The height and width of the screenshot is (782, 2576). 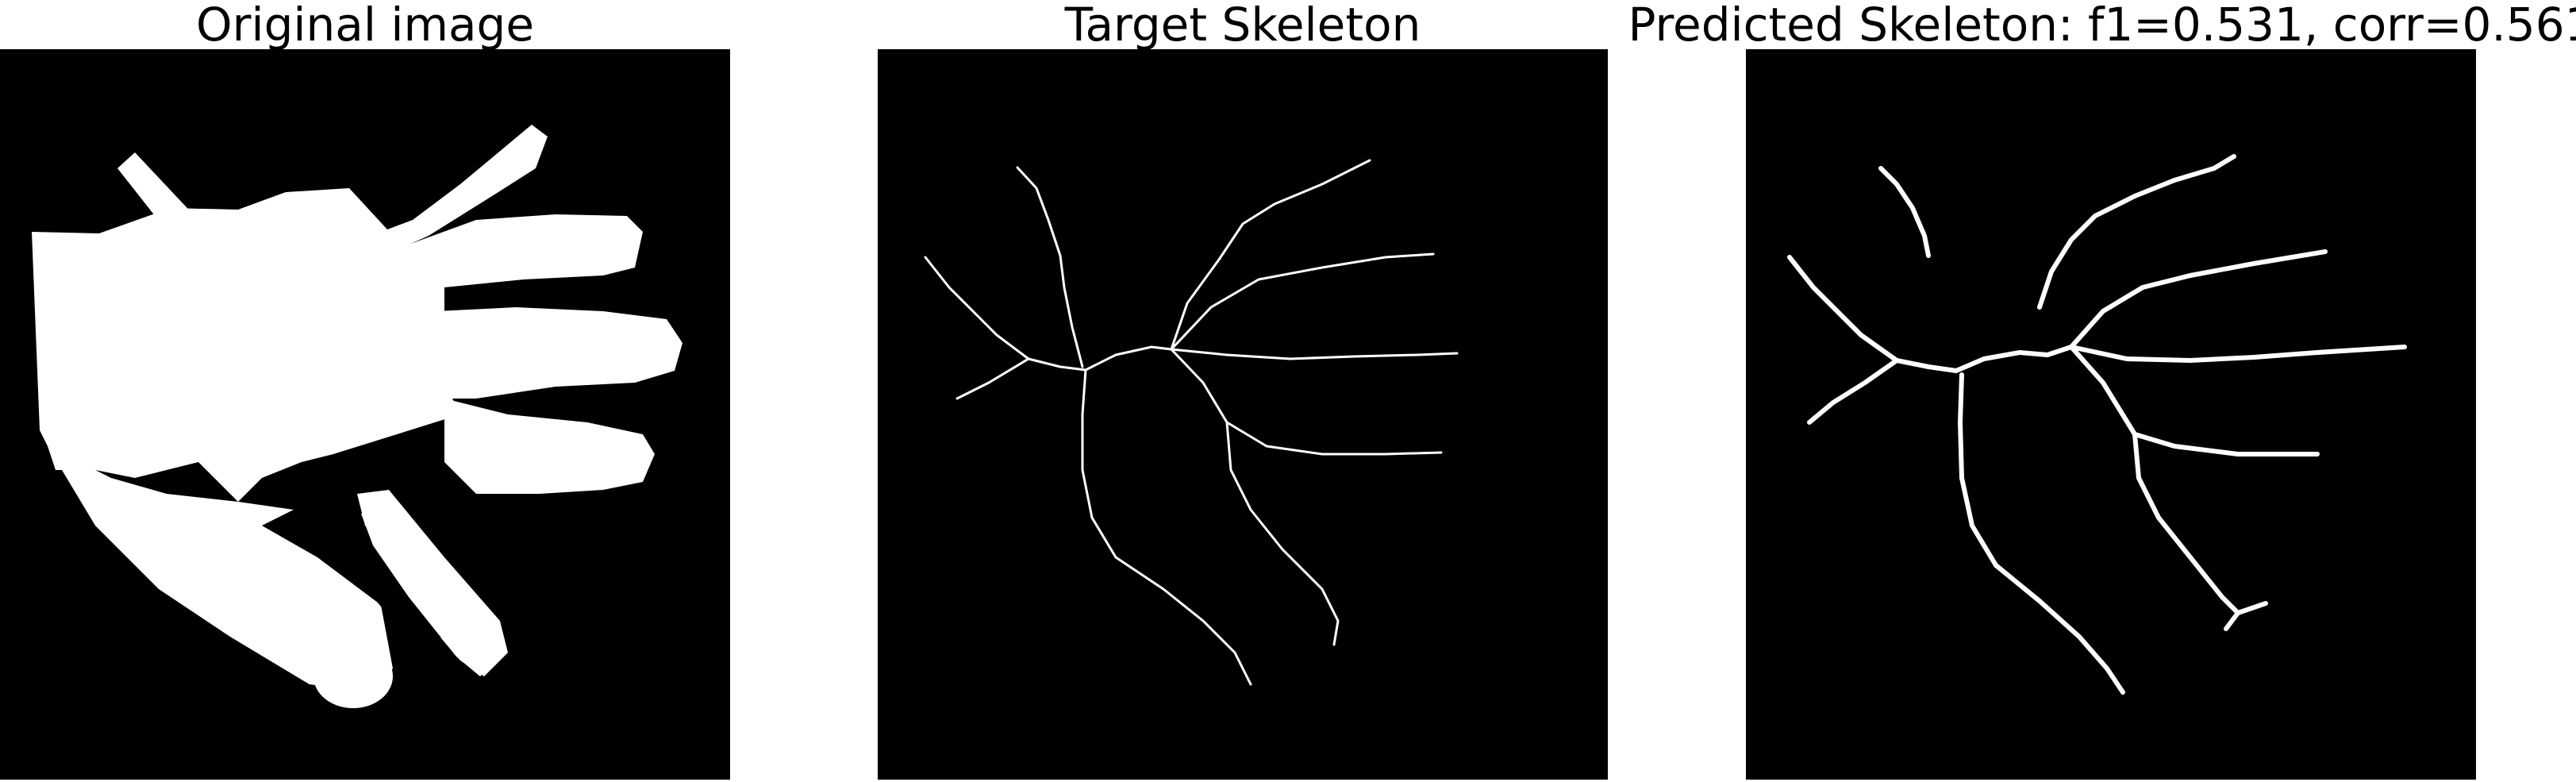 I want to click on panel-title: Original image, so click(x=365, y=26).